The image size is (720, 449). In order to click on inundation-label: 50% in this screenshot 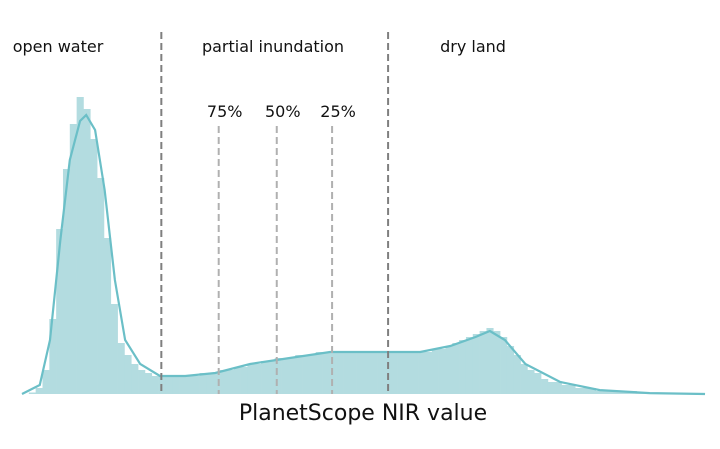, I will do `click(283, 111)`.